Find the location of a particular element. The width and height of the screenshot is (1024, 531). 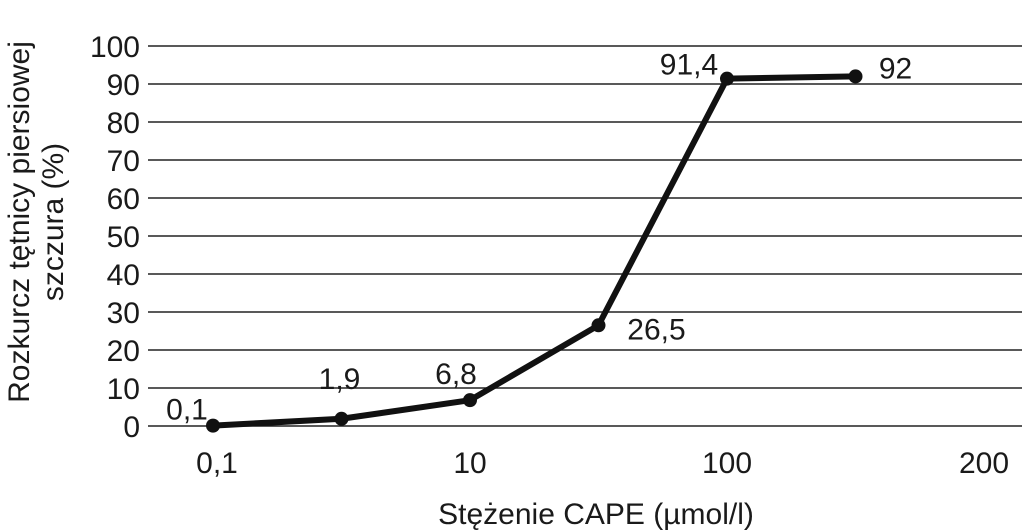

x-tick-label: 0,1 is located at coordinates (217, 463).